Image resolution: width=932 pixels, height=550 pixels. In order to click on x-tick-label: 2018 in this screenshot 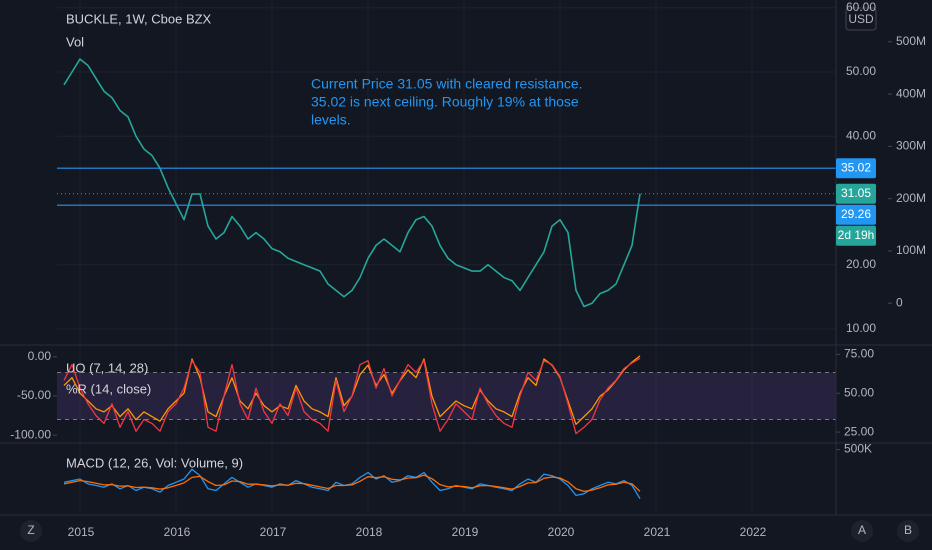, I will do `click(369, 532)`.